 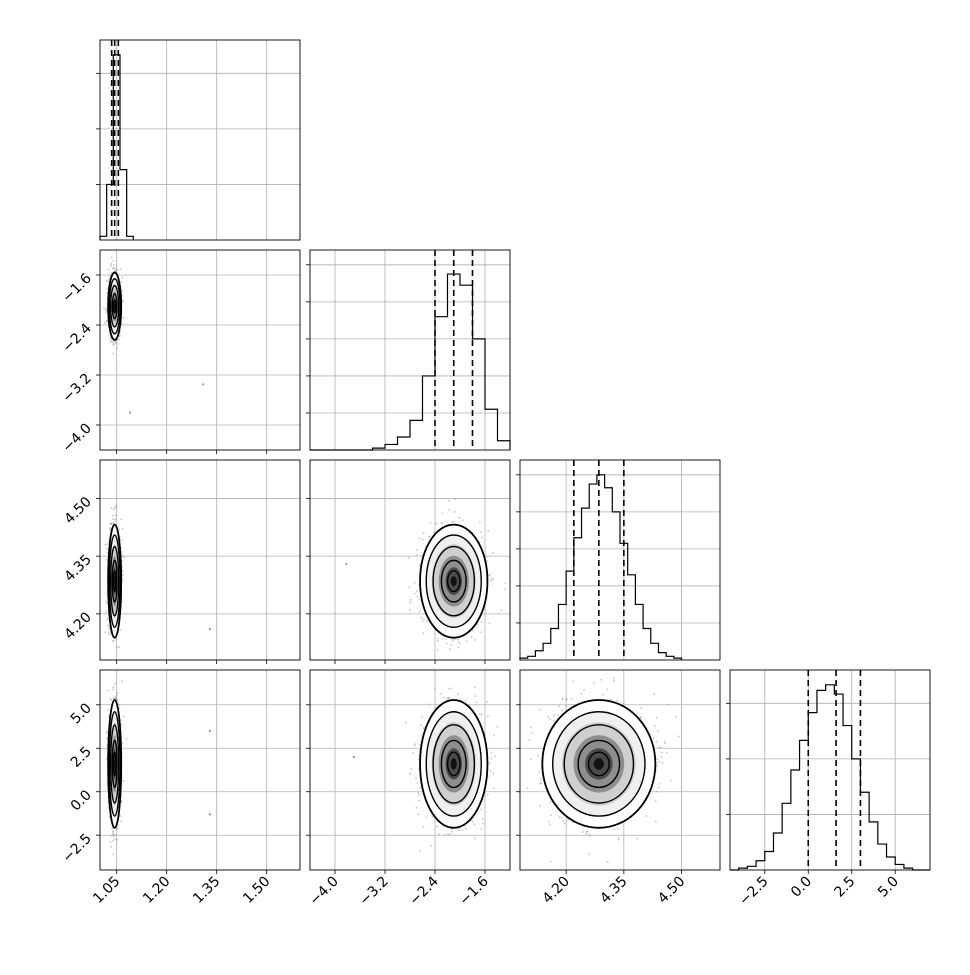 What do you see at coordinates (828, 770) in the screenshot?
I see `histogram-panel-p4-hist` at bounding box center [828, 770].